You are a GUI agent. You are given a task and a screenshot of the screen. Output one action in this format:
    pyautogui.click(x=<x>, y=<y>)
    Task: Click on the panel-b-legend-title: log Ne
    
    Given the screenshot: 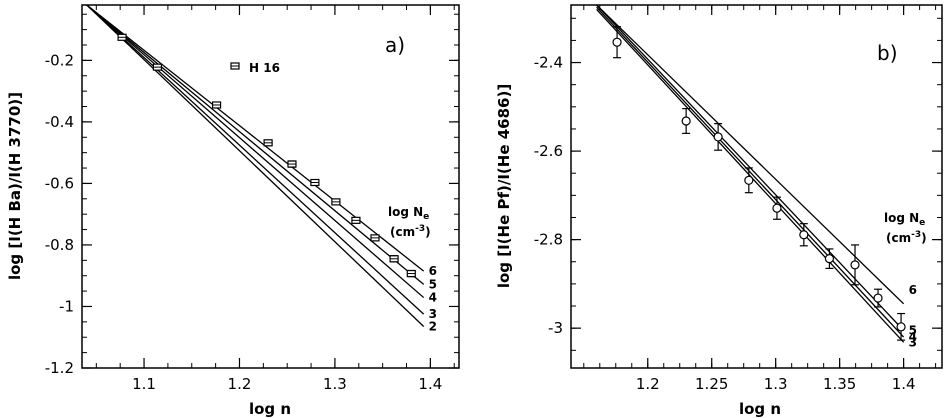 What is the action you would take?
    pyautogui.click(x=904, y=219)
    